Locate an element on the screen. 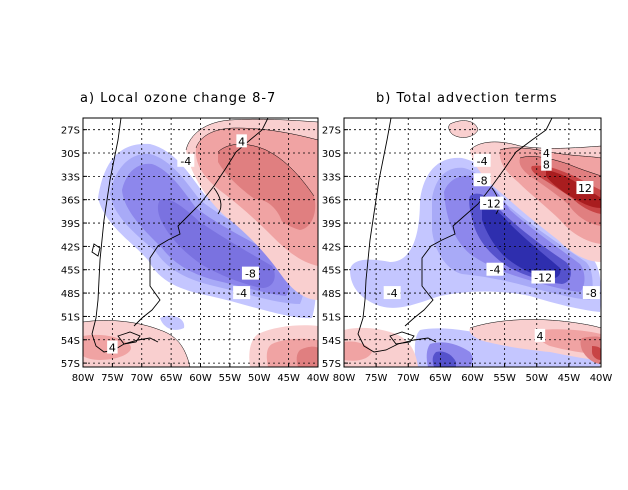  panel-a-lon-ticks: 80W 75W 70W 65W 60W 55W 50W 45W 40W is located at coordinates (201, 373).